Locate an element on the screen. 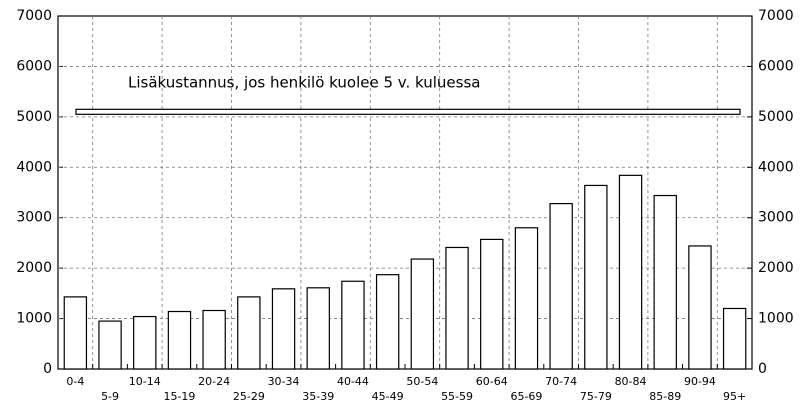 This screenshot has width=811, height=405. y2-tick-label: 3000 is located at coordinates (776, 218).